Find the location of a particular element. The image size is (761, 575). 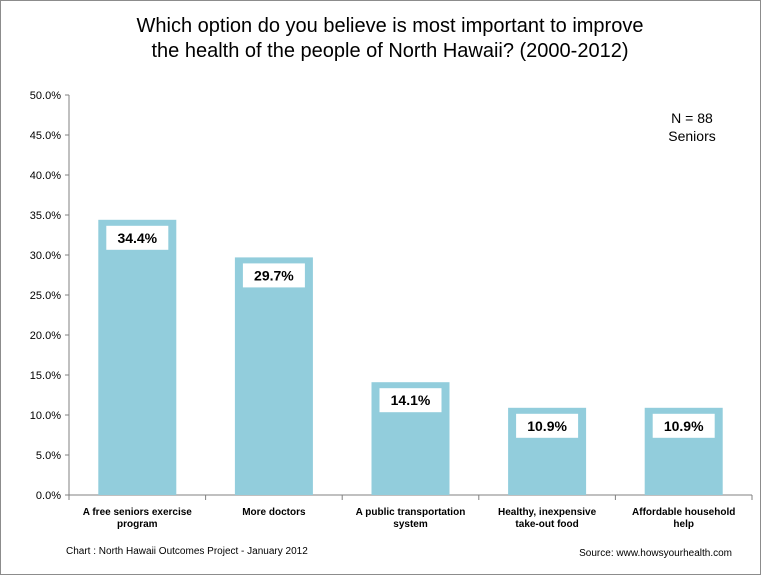

y-tick-label: 10.0% is located at coordinates (45, 416).